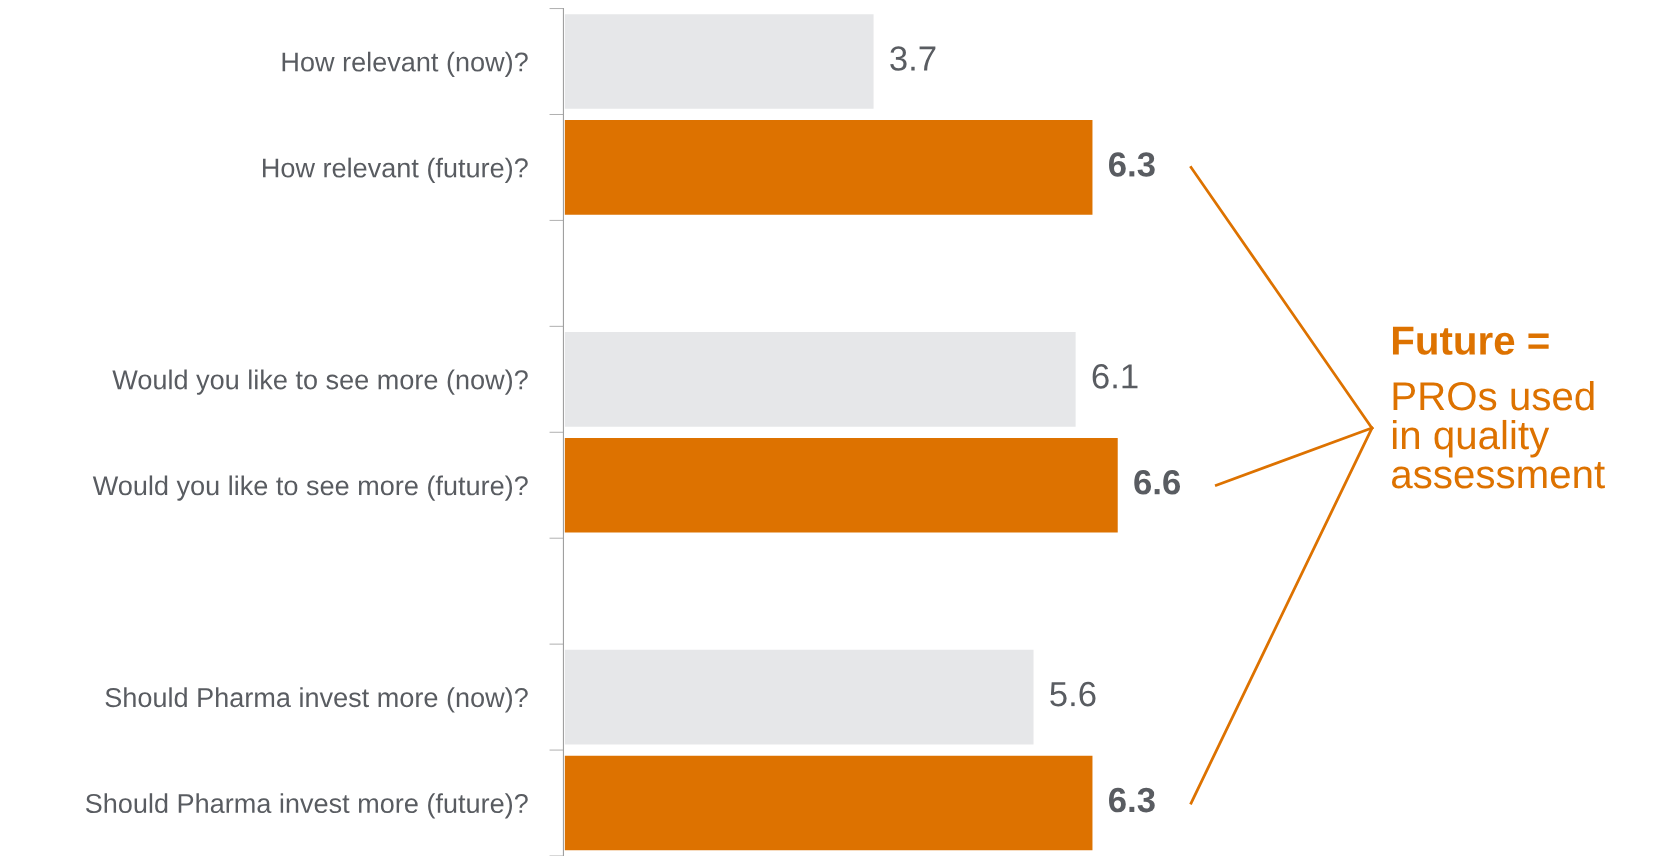 Image resolution: width=1667 pixels, height=856 pixels. I want to click on data-label: 6.1, so click(1115, 376).